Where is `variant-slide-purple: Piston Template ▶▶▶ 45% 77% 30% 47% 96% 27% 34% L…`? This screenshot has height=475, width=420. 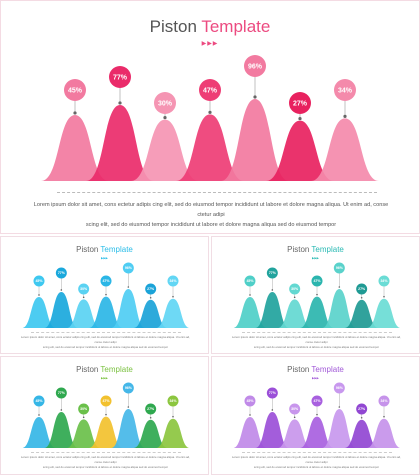
variant-slide-purple: Piston Template ▶▶▶ 45% 77% 30% 47% 96% 27% 34% L… is located at coordinates (315, 415).